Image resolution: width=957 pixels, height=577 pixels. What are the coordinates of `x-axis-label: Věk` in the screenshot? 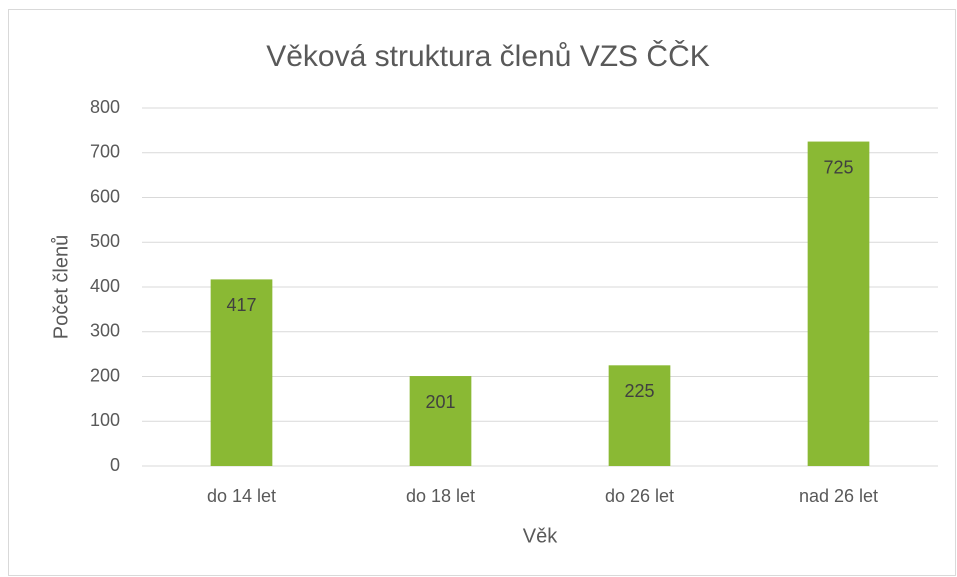 It's located at (540, 536).